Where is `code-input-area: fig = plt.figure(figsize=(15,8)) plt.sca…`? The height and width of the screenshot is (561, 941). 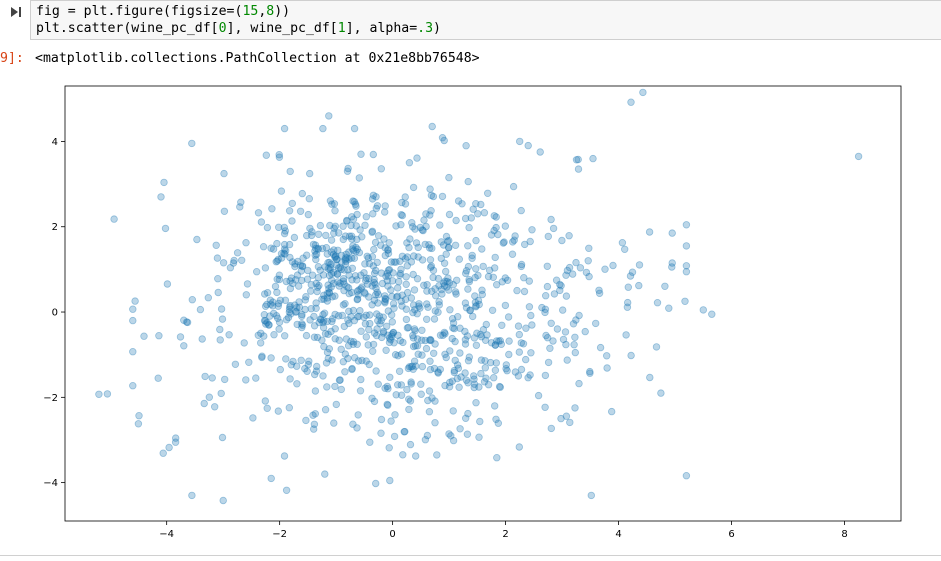 code-input-area: fig = plt.figure(figsize=(15,8)) plt.sca… is located at coordinates (485, 20).